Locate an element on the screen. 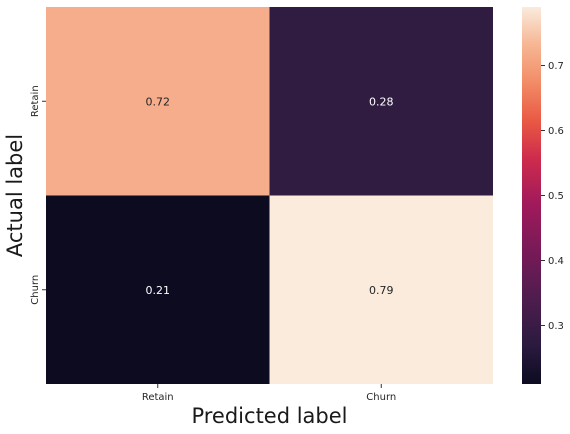 The height and width of the screenshot is (434, 570). colorbar-tick-label: 0.7 is located at coordinates (556, 66).